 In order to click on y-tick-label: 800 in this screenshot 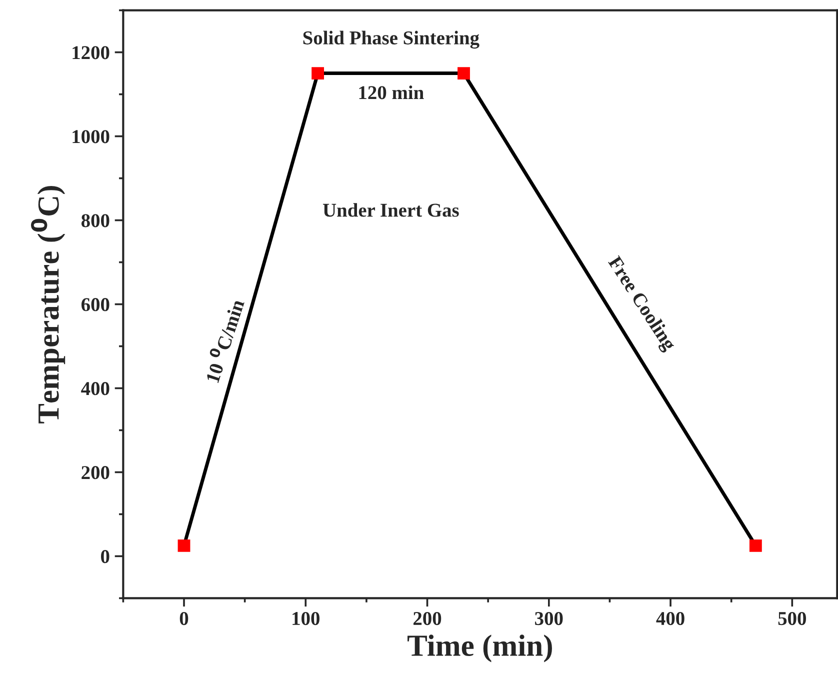, I will do `click(95, 221)`.